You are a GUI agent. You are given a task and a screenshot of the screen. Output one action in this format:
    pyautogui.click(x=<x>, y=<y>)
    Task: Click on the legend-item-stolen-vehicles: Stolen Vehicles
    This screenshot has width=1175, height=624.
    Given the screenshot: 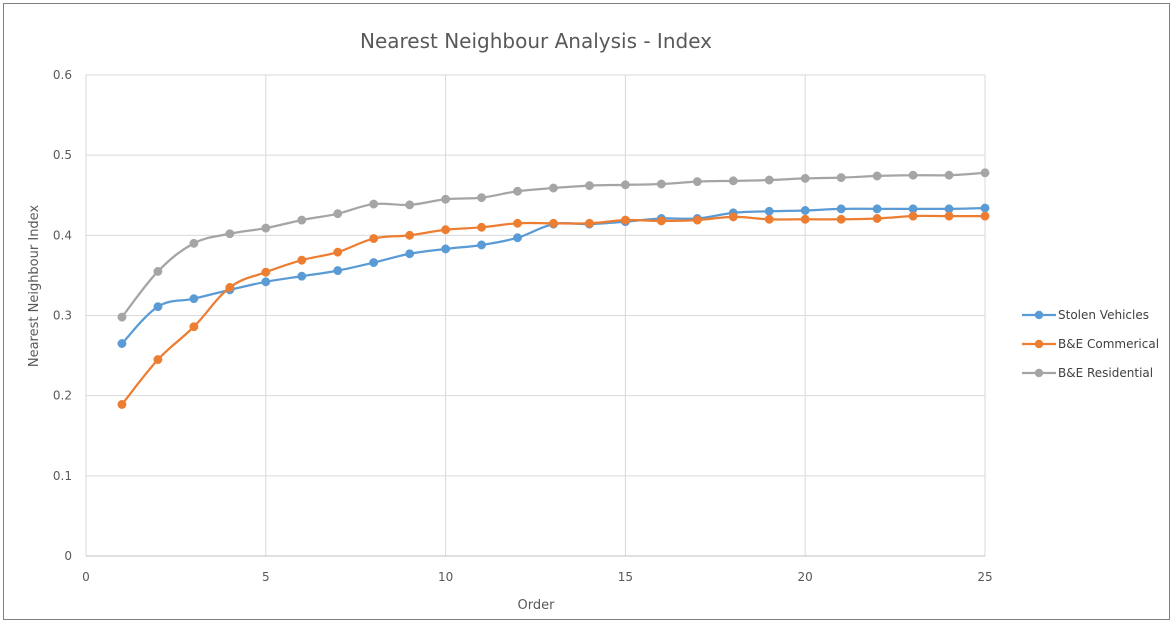 What is the action you would take?
    pyautogui.click(x=1085, y=315)
    